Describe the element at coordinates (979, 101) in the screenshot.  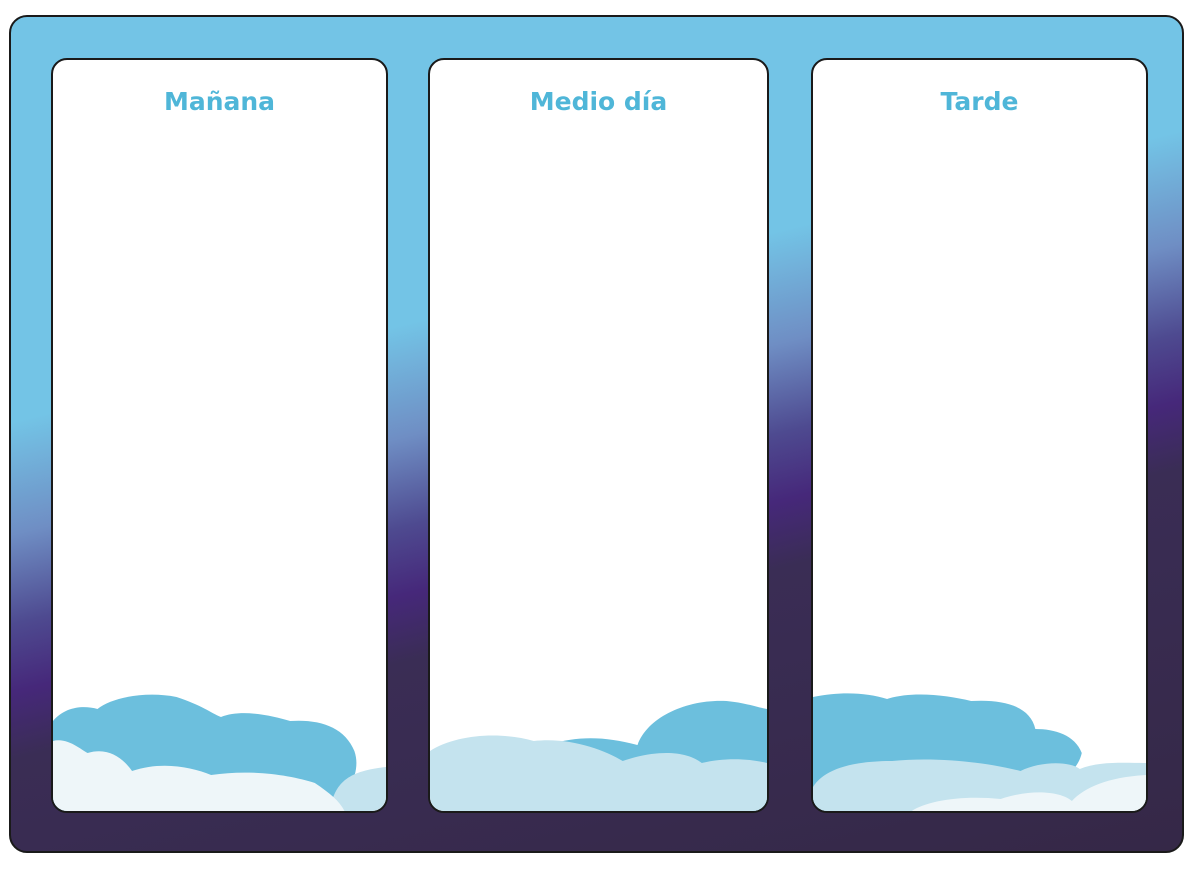
I see `panel-title-tarde: Tarde` at that location.